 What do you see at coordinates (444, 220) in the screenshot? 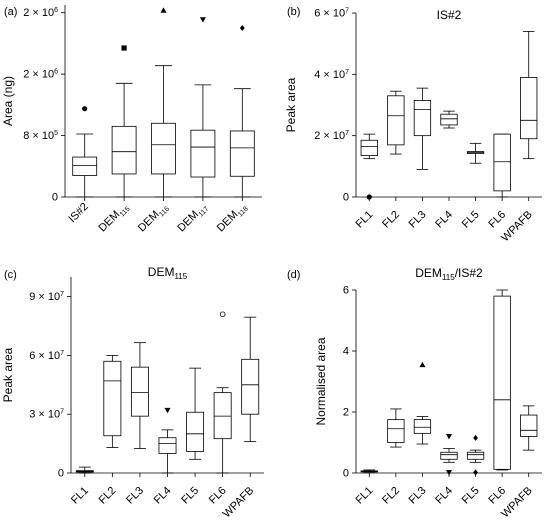
I see `panel-b-x-tick-label: FL4` at bounding box center [444, 220].